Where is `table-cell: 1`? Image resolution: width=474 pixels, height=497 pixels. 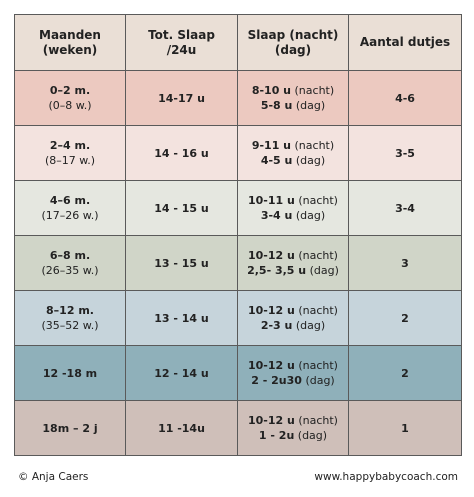 table-cell: 1 is located at coordinates (405, 428).